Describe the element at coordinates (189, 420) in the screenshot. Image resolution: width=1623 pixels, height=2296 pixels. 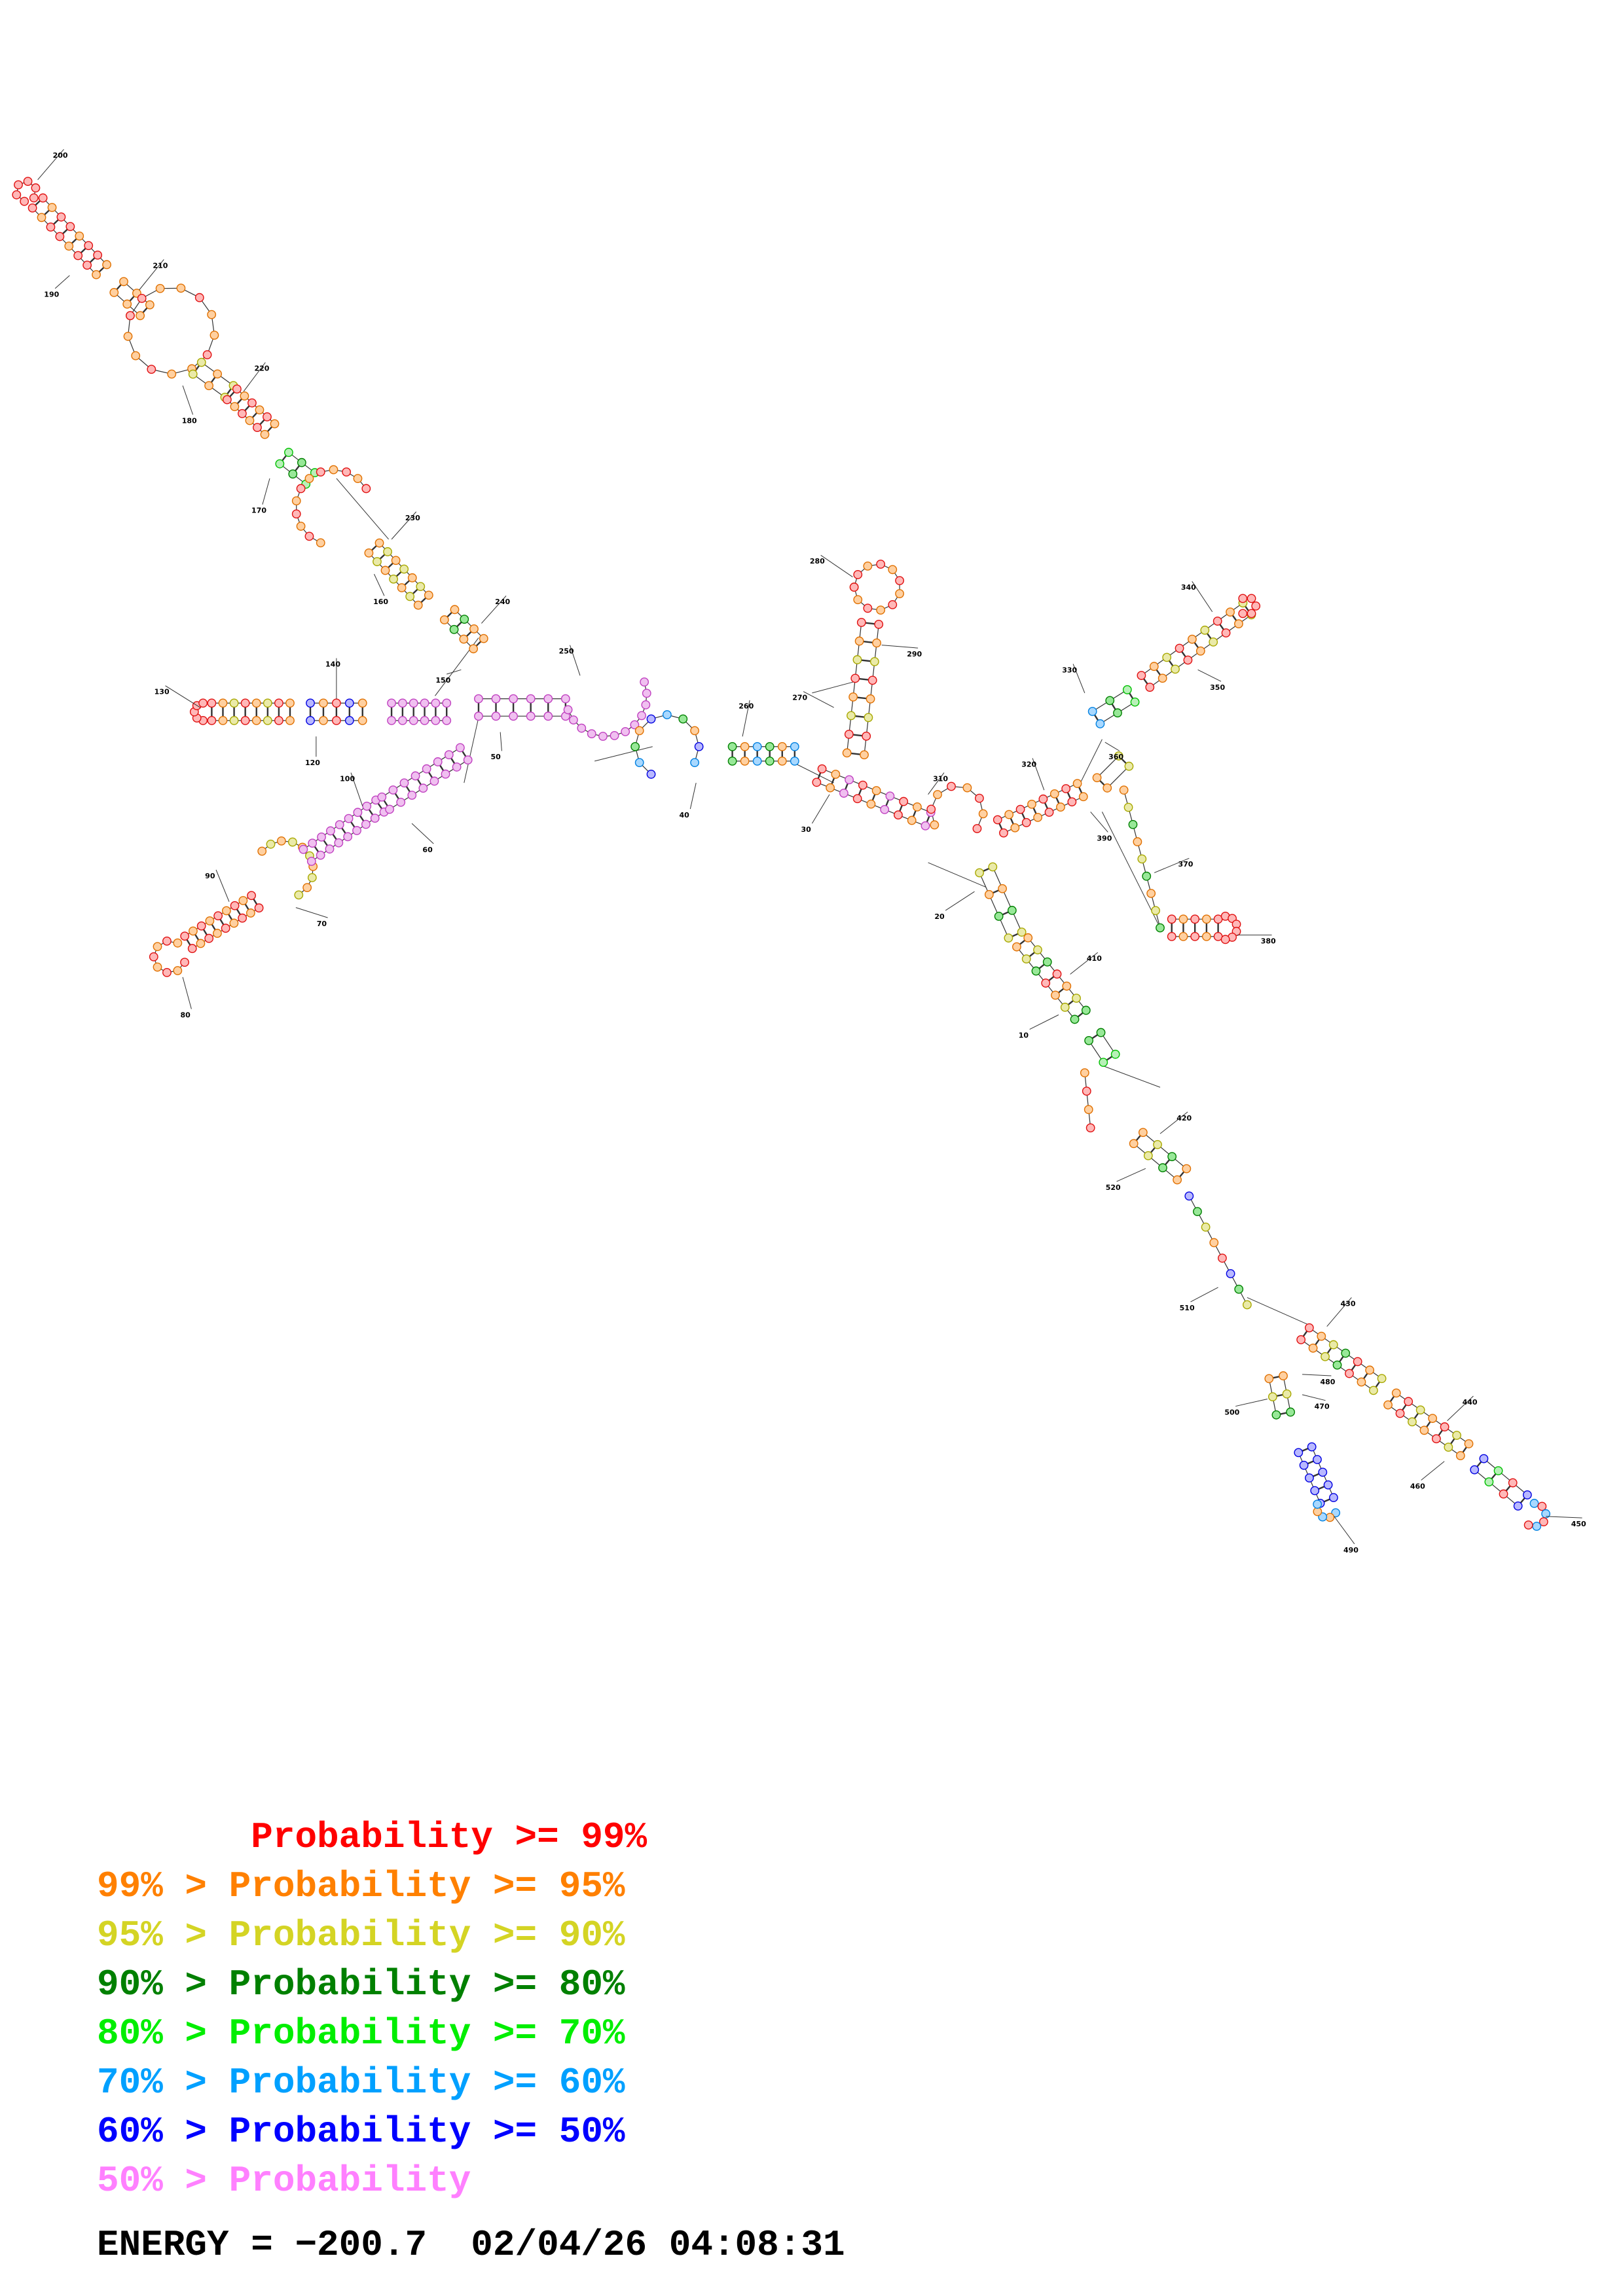
I see `position-label: 180` at that location.